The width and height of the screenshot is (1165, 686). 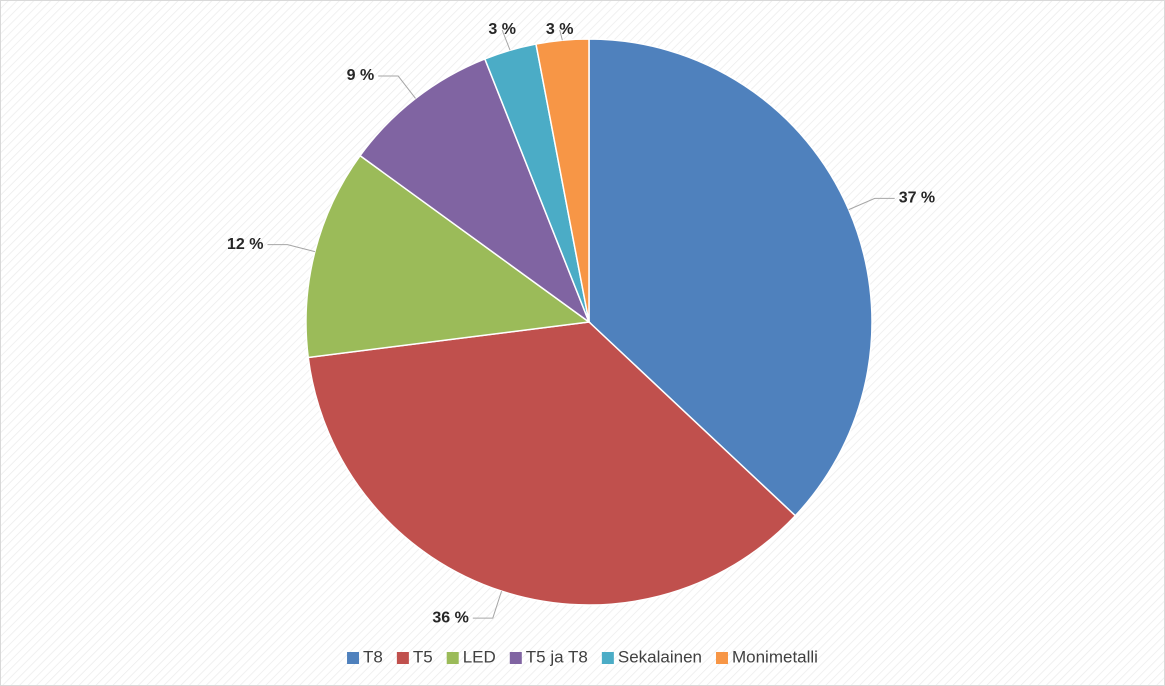 What do you see at coordinates (479, 656) in the screenshot?
I see `legend-label: LED` at bounding box center [479, 656].